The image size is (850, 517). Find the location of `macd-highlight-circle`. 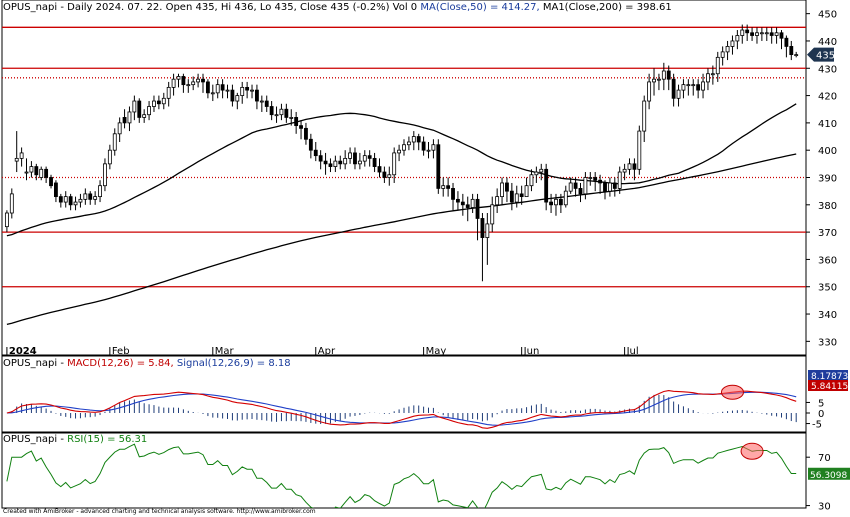

macd-highlight-circle is located at coordinates (732, 392).